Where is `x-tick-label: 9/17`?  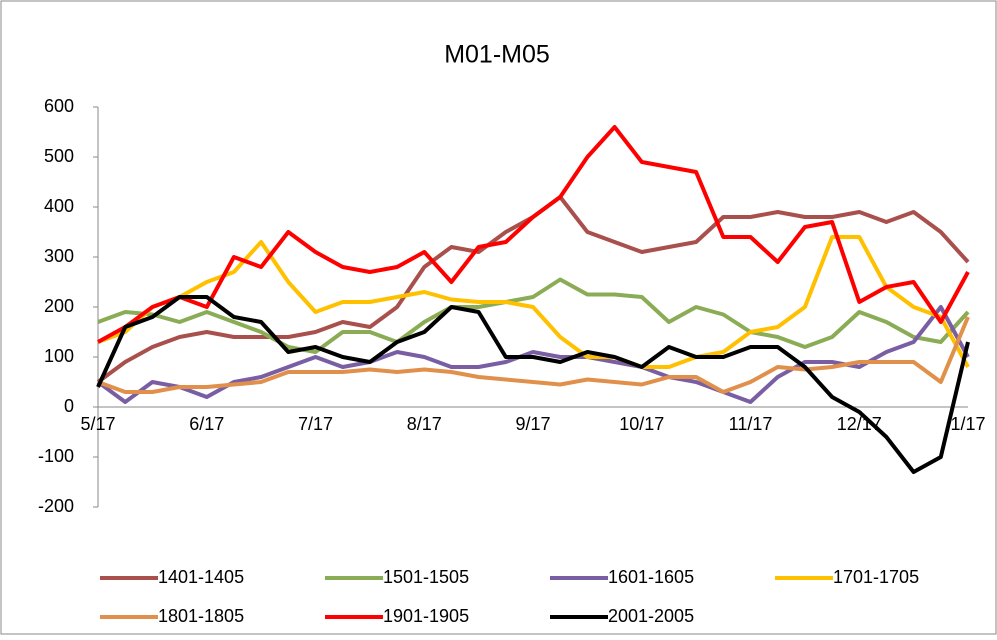
x-tick-label: 9/17 is located at coordinates (532, 424).